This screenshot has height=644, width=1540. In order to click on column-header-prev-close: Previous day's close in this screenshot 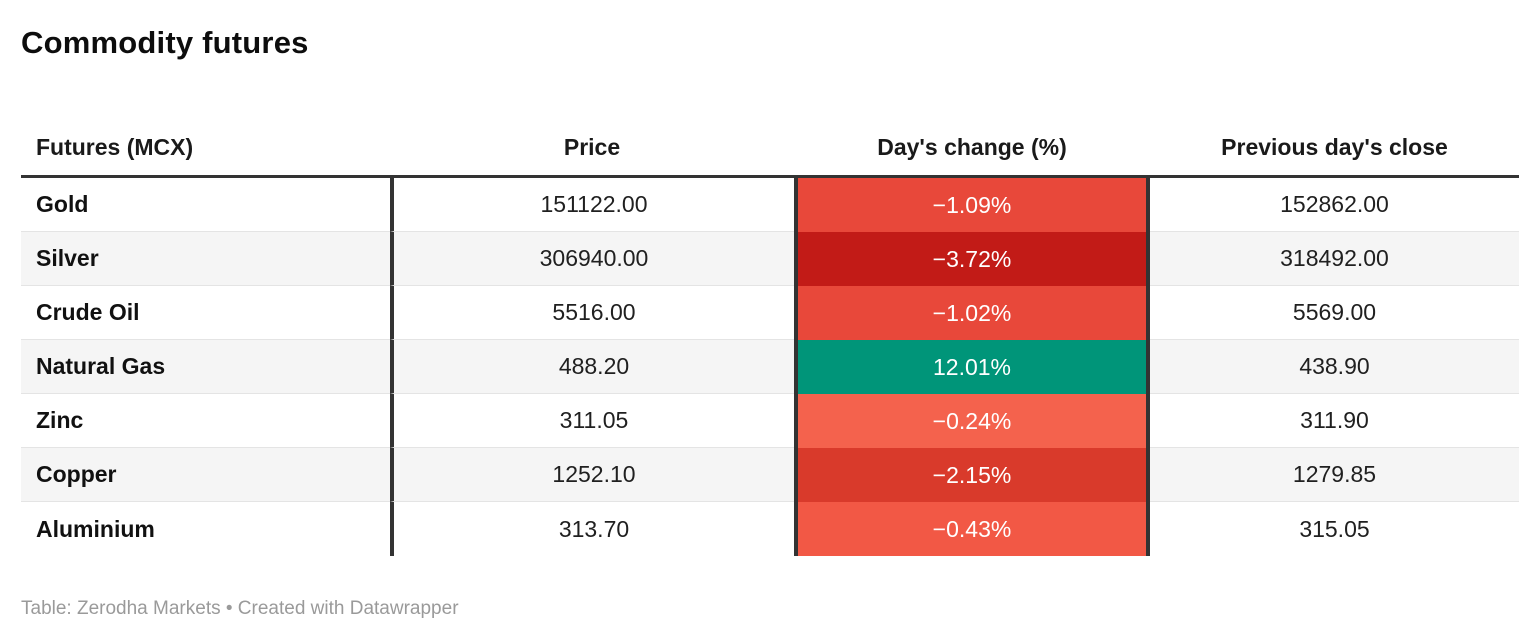, I will do `click(1334, 147)`.